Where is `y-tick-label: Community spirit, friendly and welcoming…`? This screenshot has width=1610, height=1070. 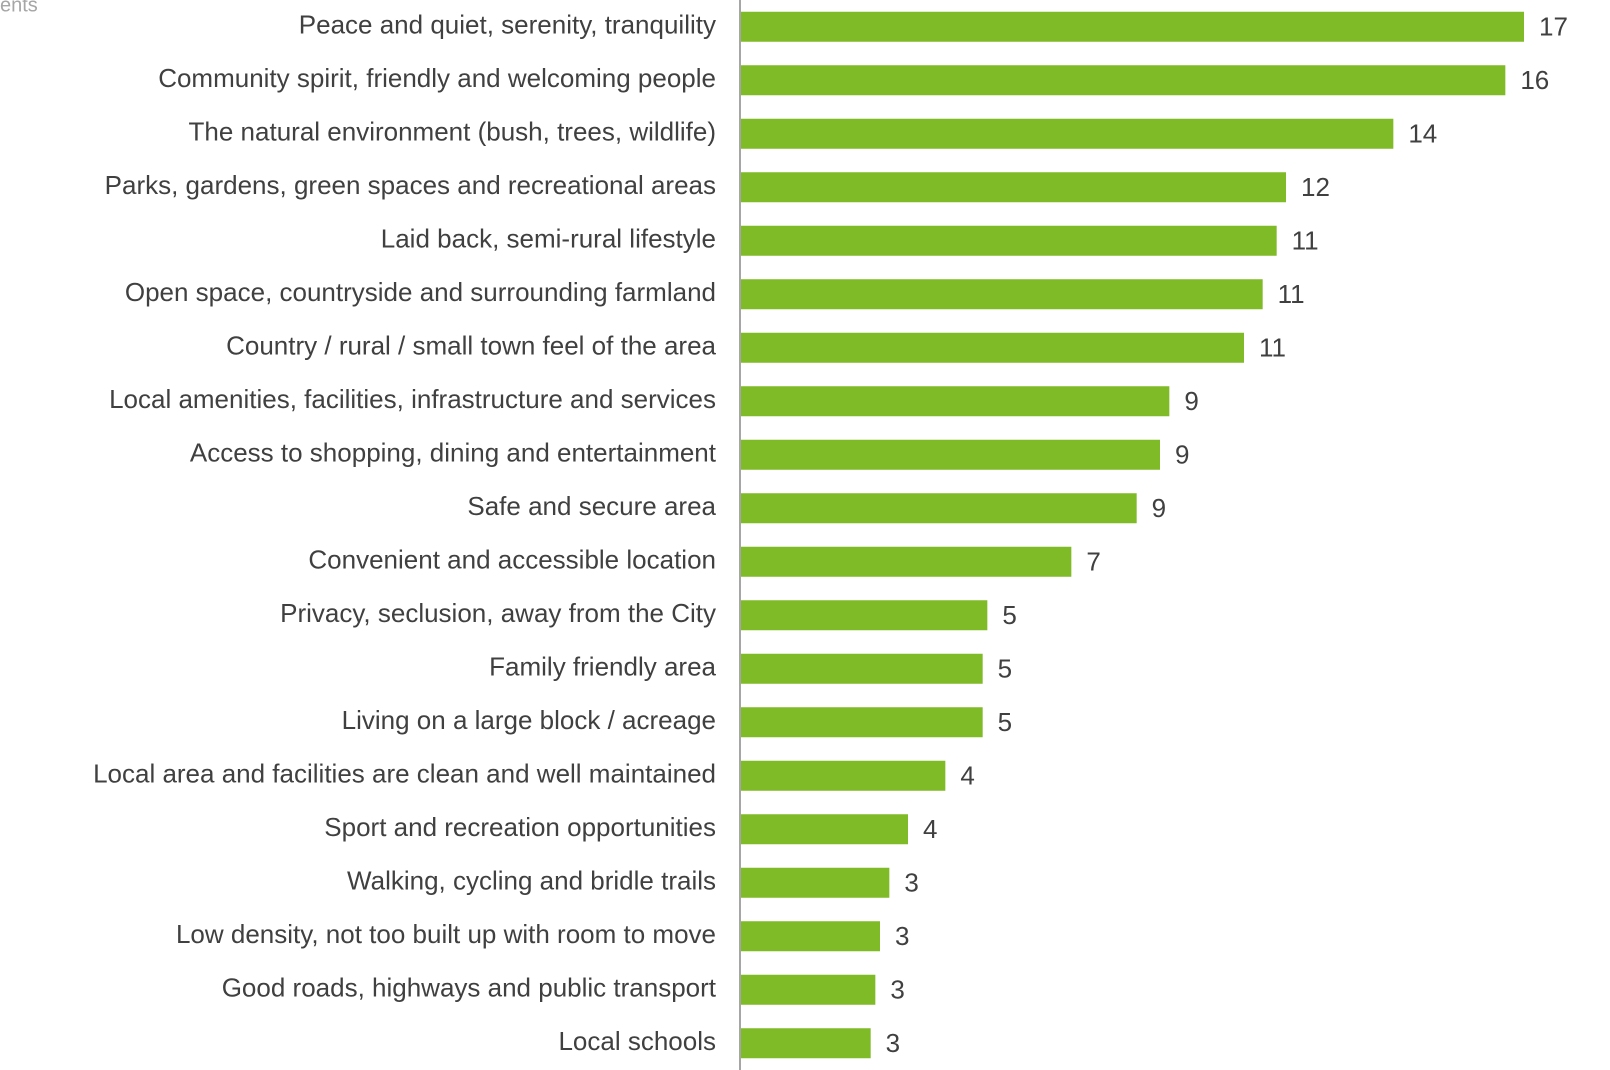 y-tick-label: Community spirit, friendly and welcoming… is located at coordinates (437, 78).